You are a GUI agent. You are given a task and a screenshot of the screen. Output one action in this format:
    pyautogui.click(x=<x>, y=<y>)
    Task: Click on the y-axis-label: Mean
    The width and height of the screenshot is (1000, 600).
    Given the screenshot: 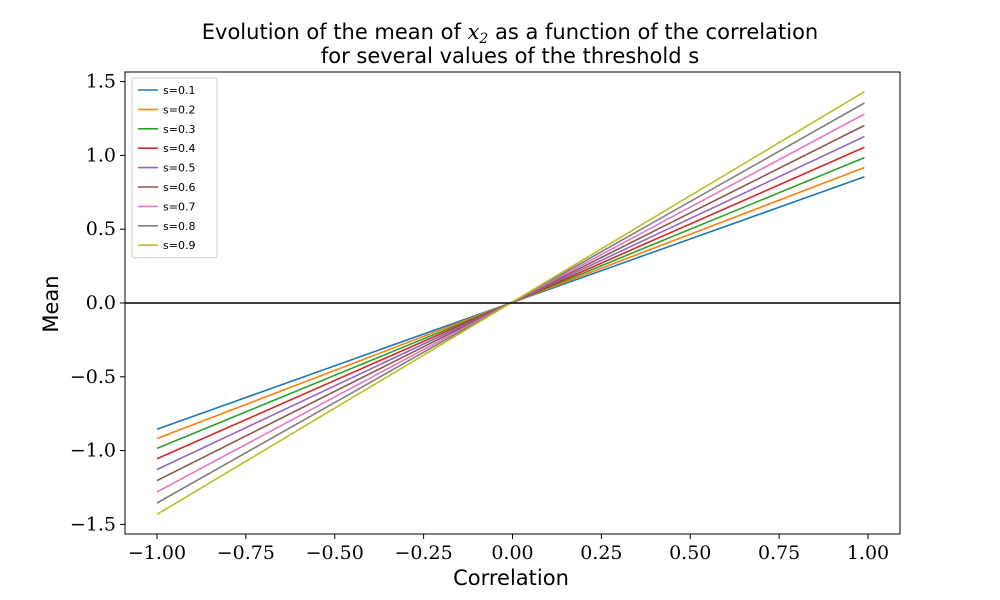 What is the action you would take?
    pyautogui.click(x=51, y=303)
    